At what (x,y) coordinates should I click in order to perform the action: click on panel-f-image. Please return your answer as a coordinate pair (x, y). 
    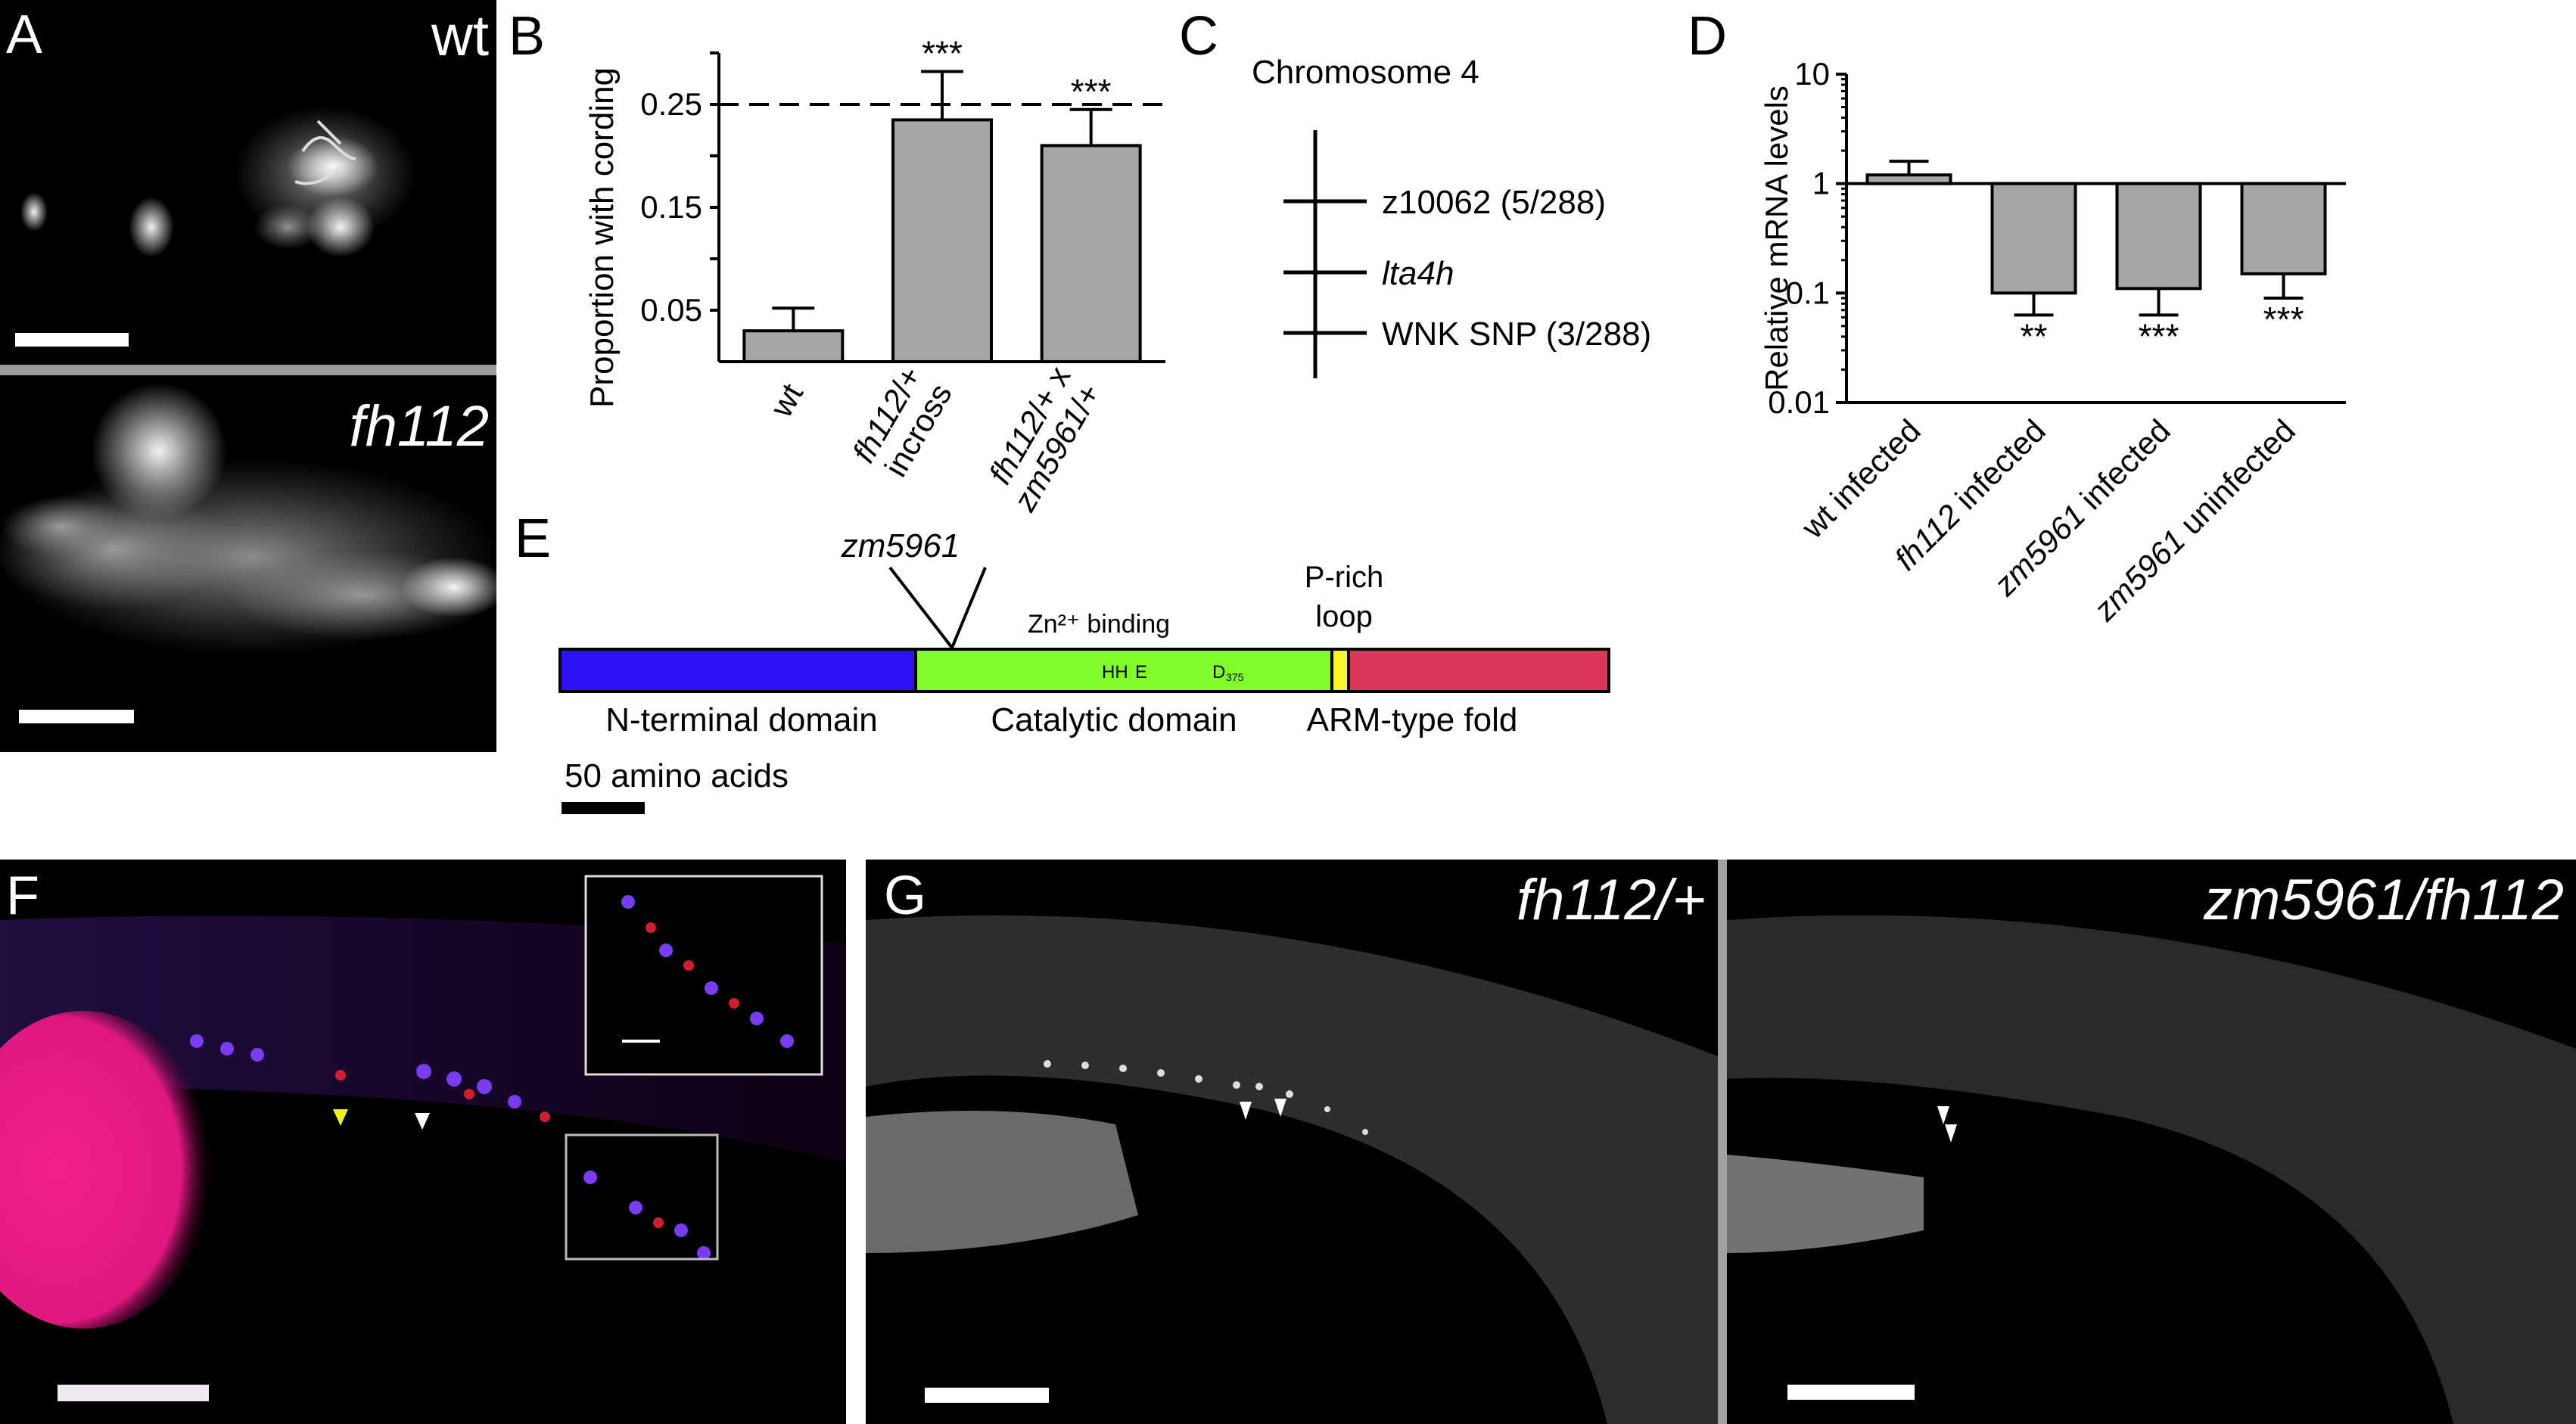
    Looking at the image, I should click on (423, 1142).